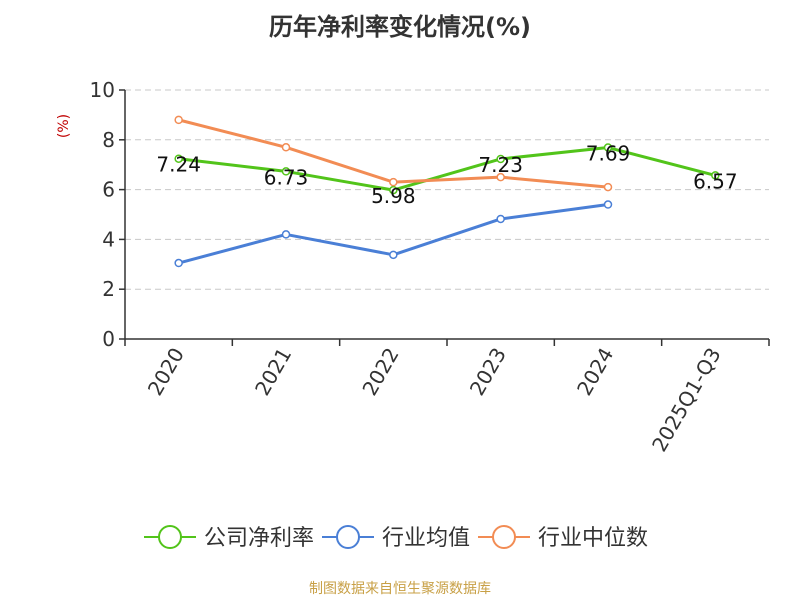 This screenshot has width=800, height=600. What do you see at coordinates (715, 181) in the screenshot?
I see `data-label-5: 6.57` at bounding box center [715, 181].